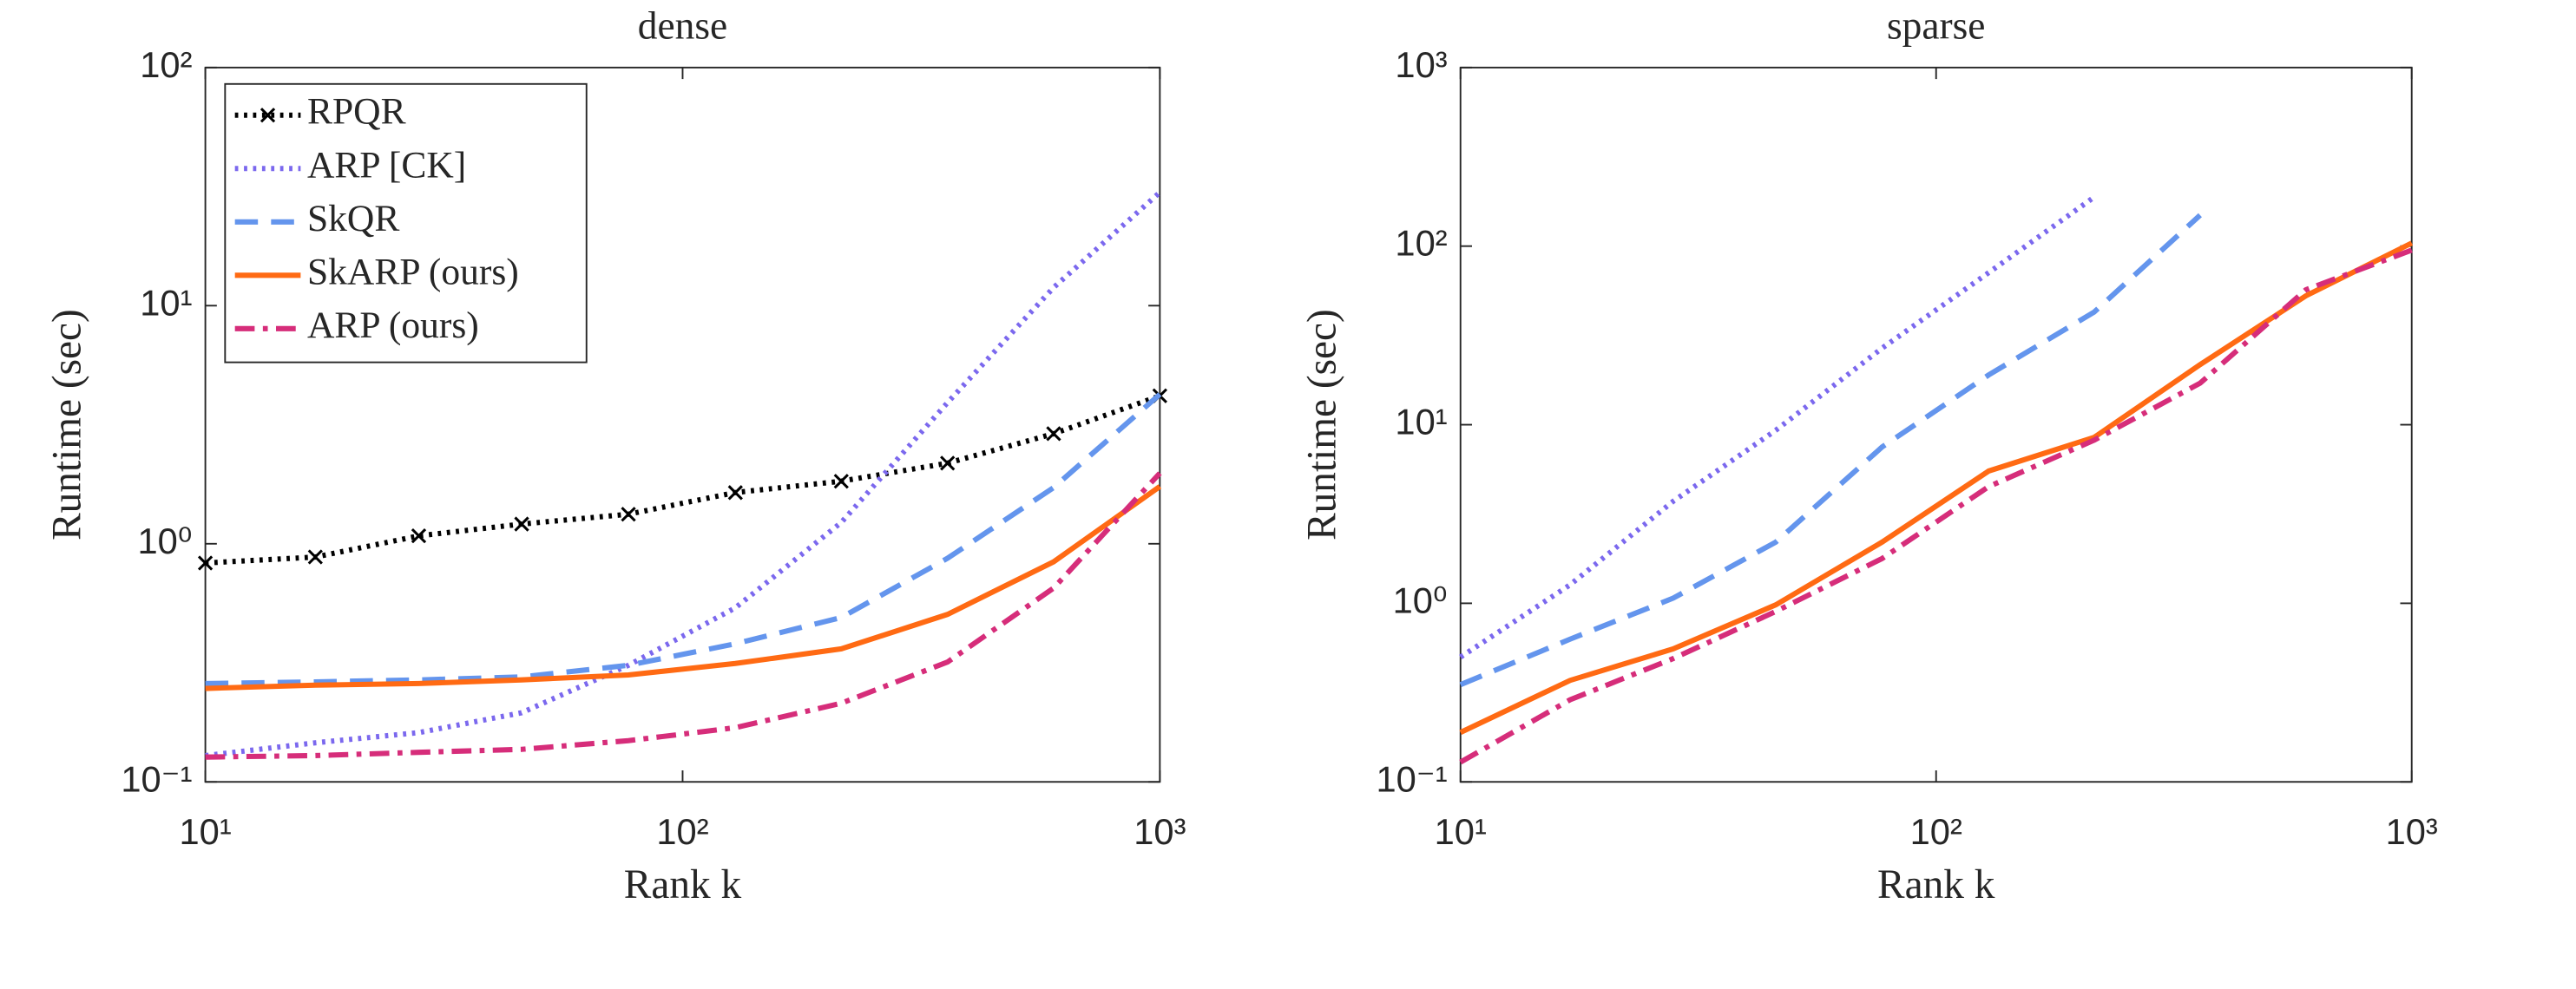 The height and width of the screenshot is (989, 2576). I want to click on chart-title: dense, so click(682, 26).